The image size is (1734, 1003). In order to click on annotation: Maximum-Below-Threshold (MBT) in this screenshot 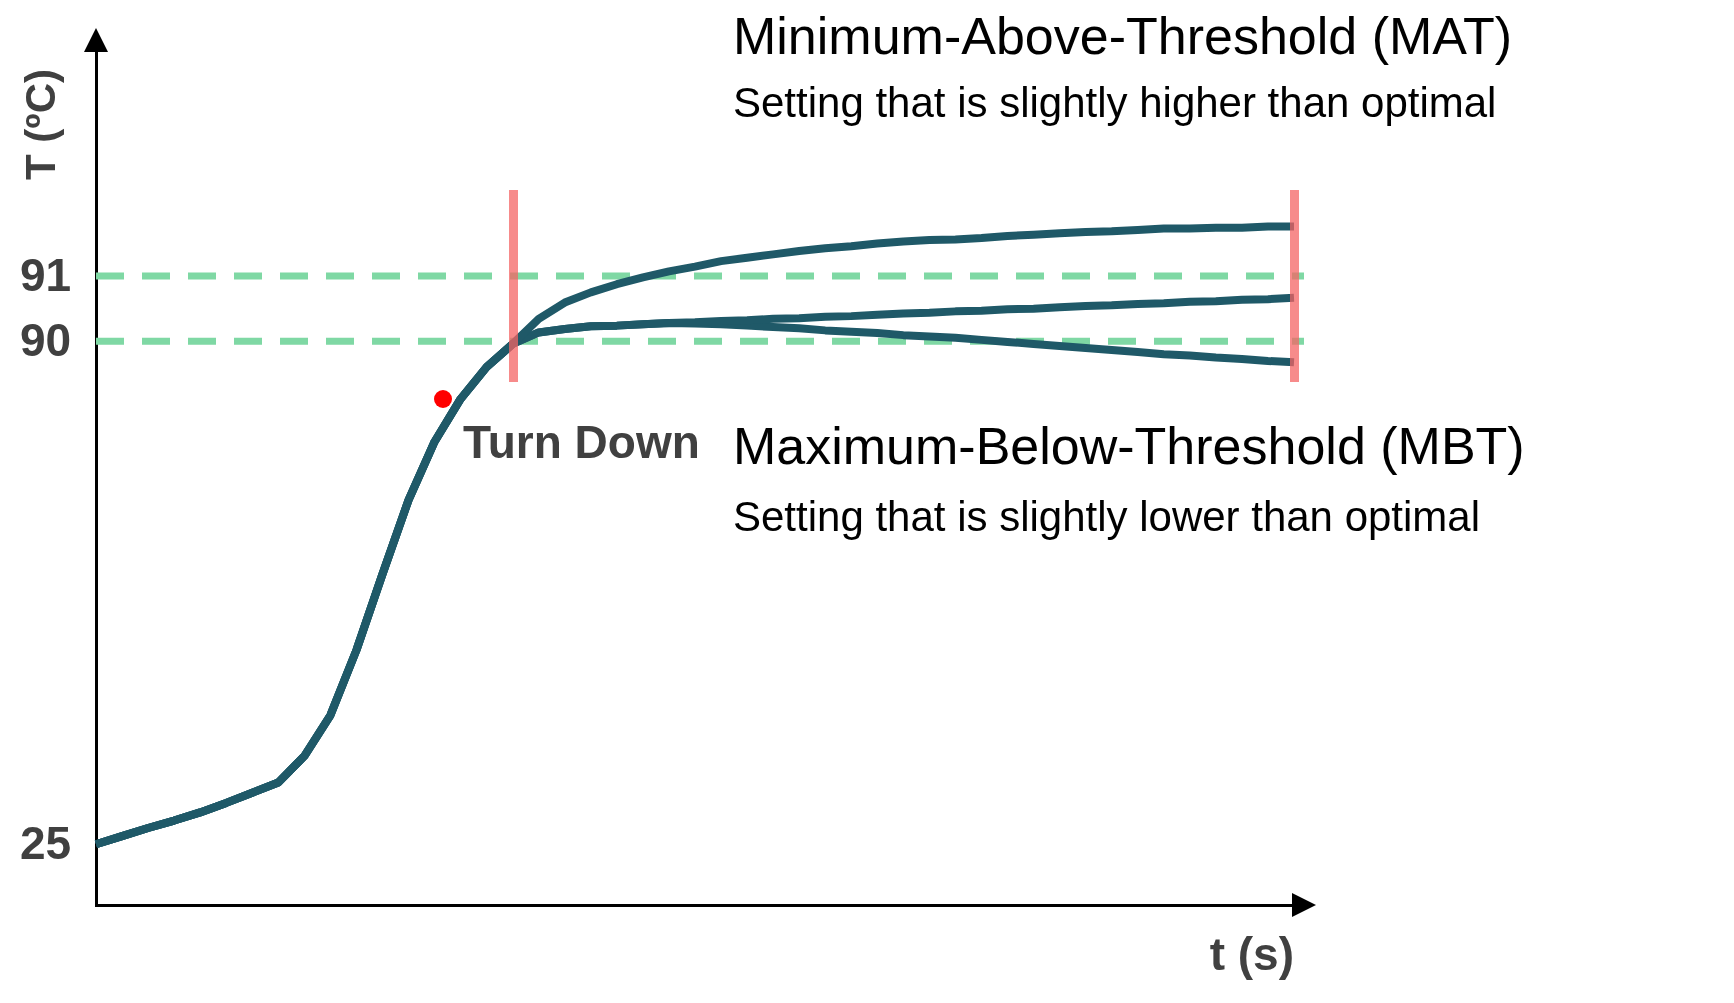, I will do `click(1129, 446)`.